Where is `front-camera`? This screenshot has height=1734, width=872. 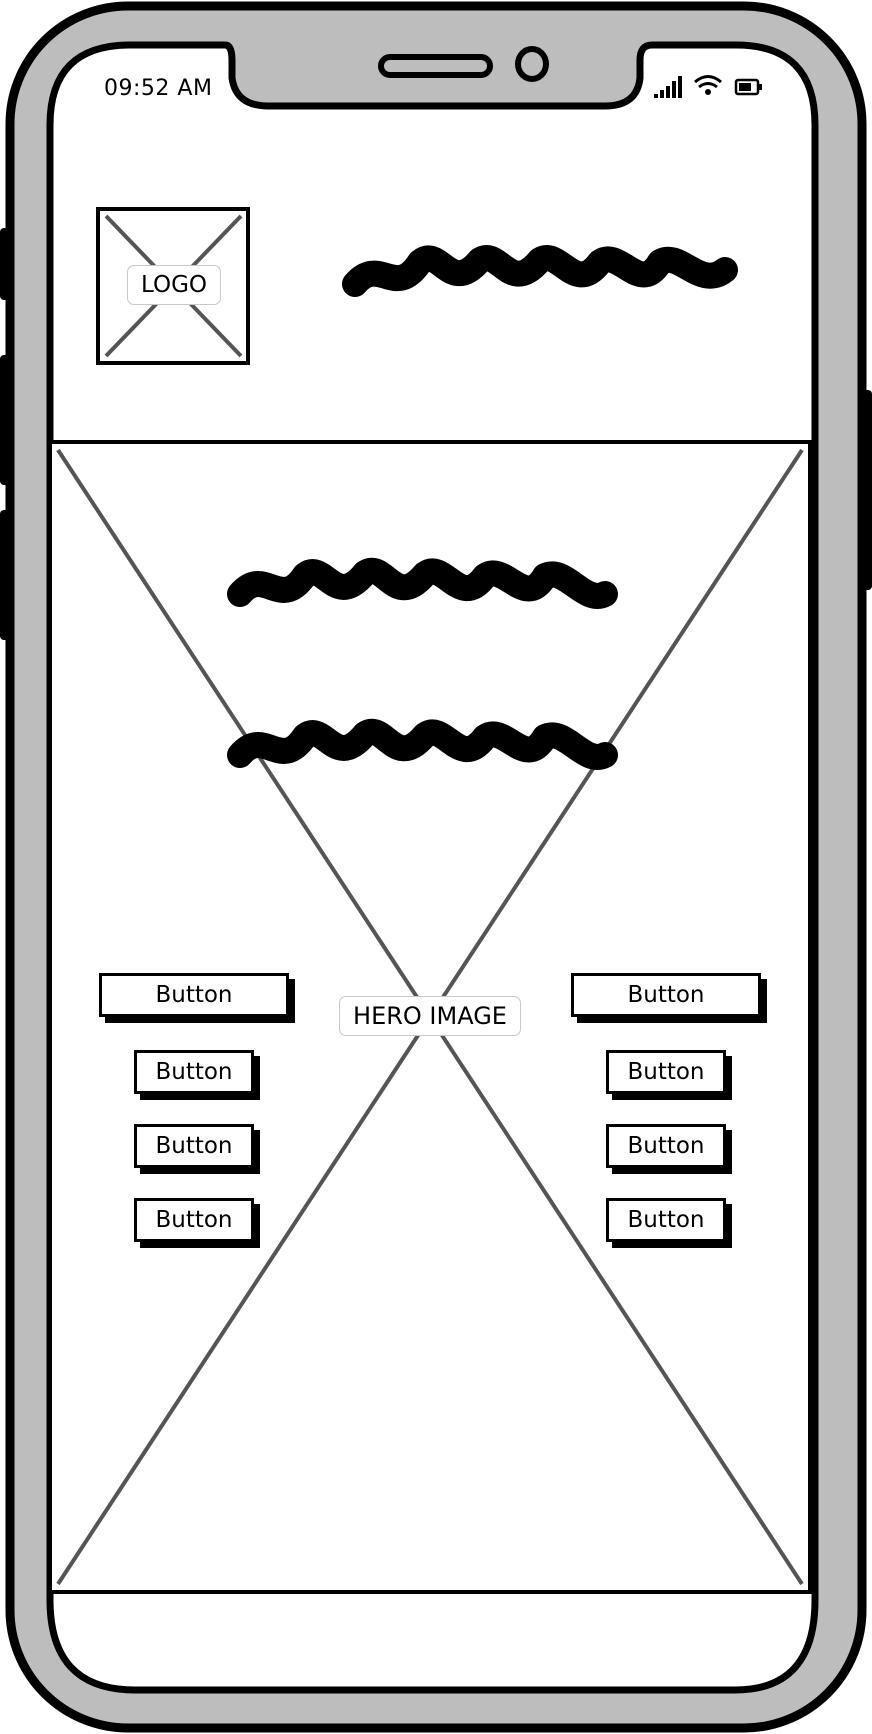
front-camera is located at coordinates (532, 64).